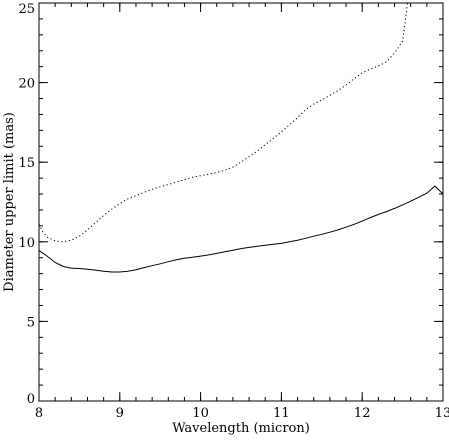  What do you see at coordinates (31, 399) in the screenshot?
I see `y-tick-label: 0` at bounding box center [31, 399].